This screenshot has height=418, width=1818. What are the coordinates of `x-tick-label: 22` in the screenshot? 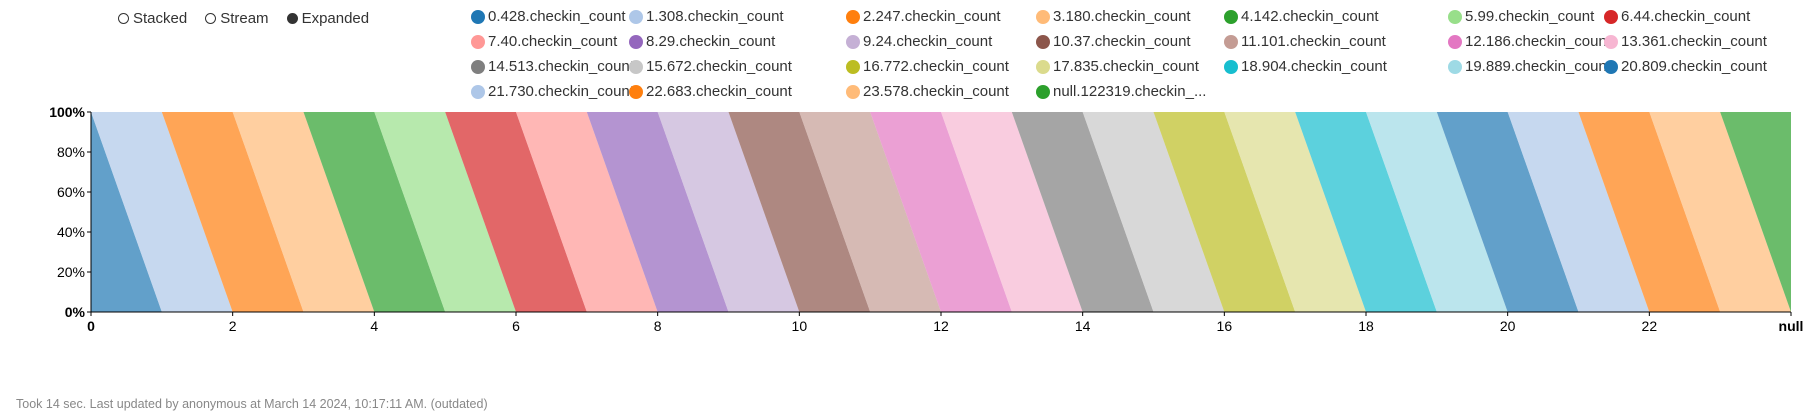 It's located at (1650, 326).